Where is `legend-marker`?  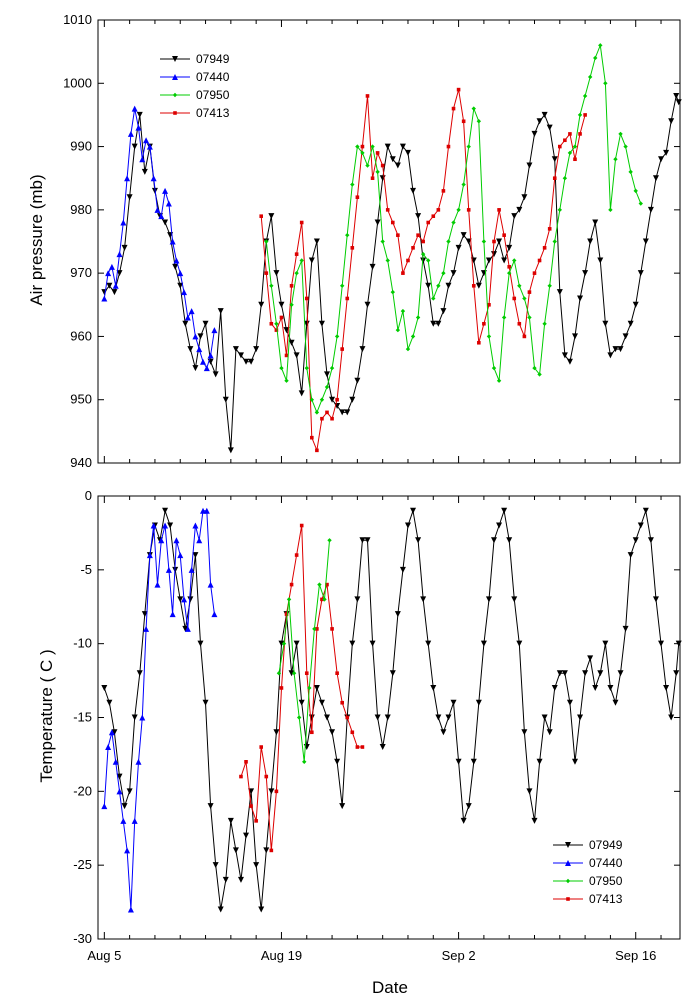
legend-marker is located at coordinates (175, 59).